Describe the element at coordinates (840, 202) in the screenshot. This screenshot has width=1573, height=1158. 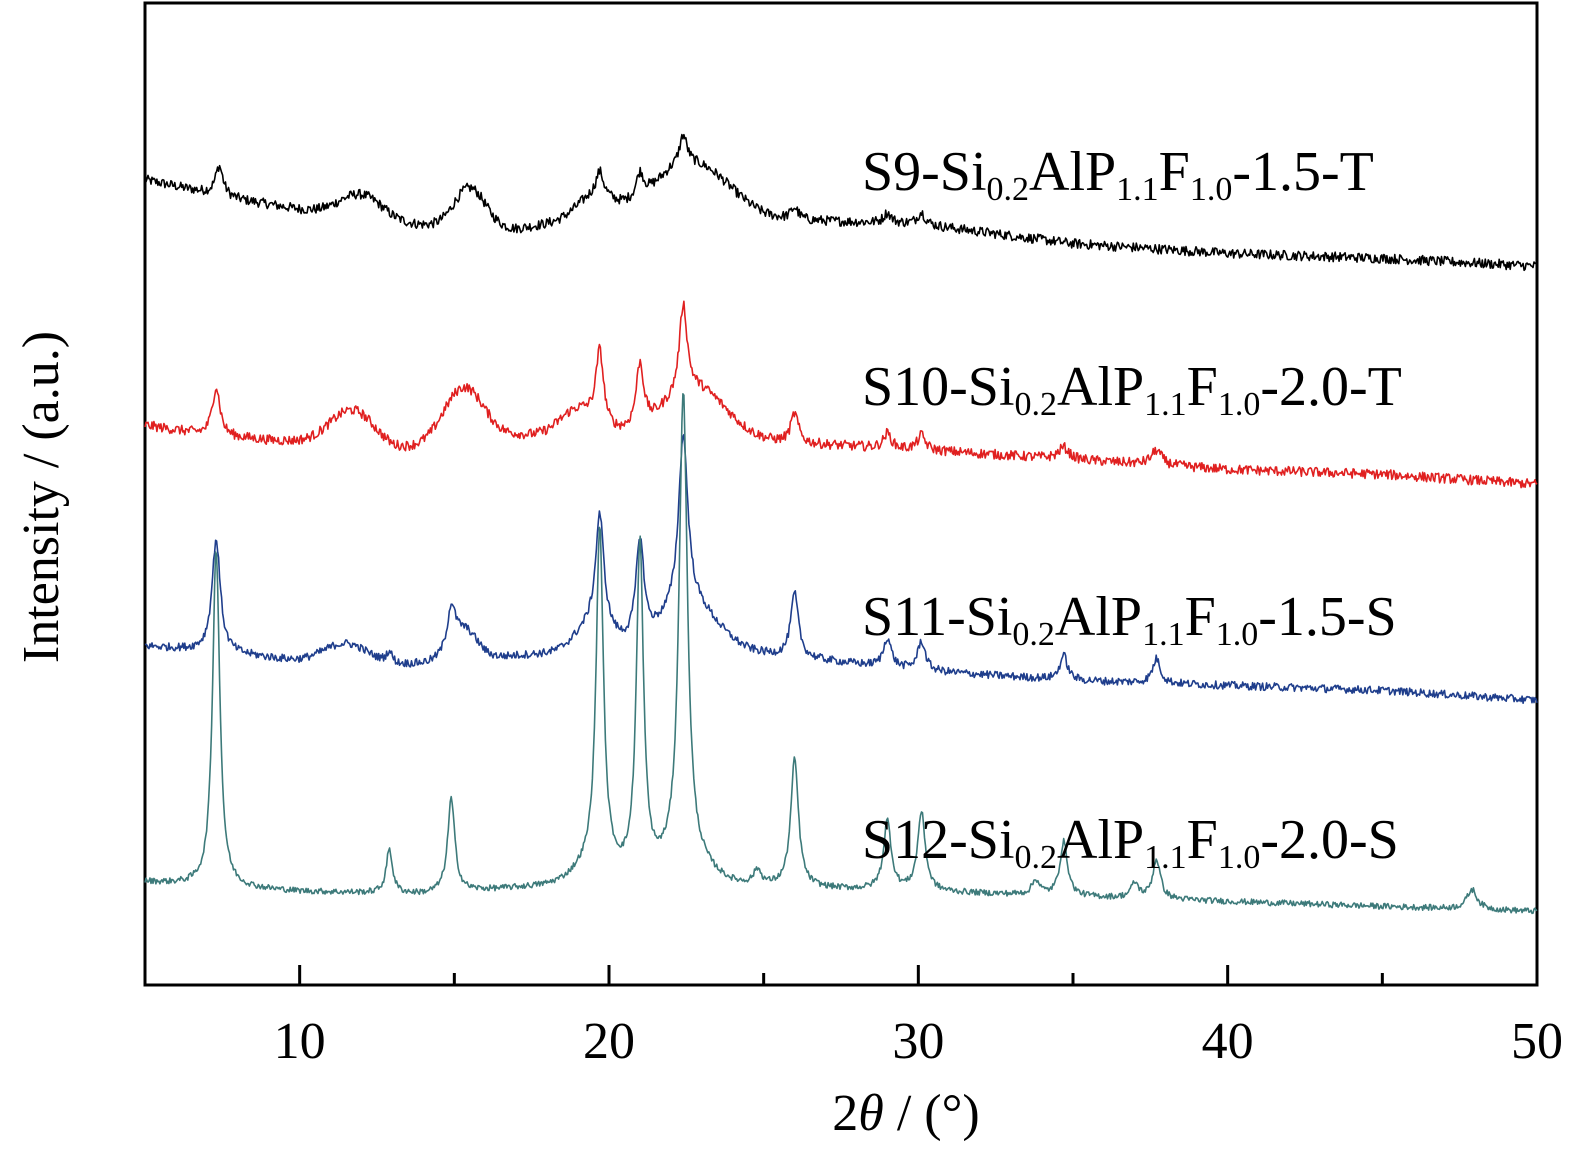
I see `series-line-s9` at that location.